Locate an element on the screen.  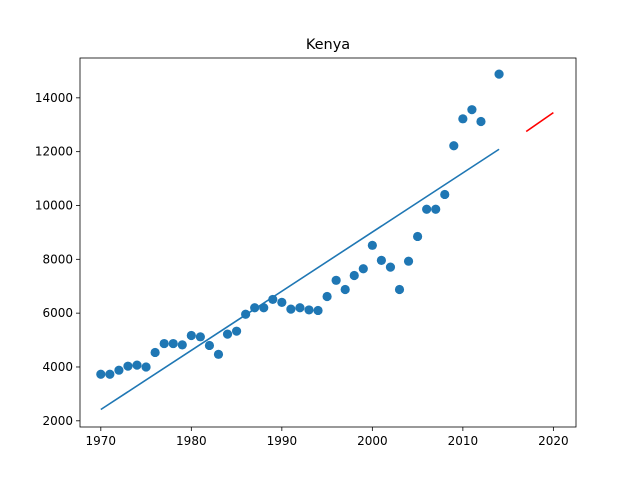
y-tick-label: 12000 is located at coordinates (54, 152).